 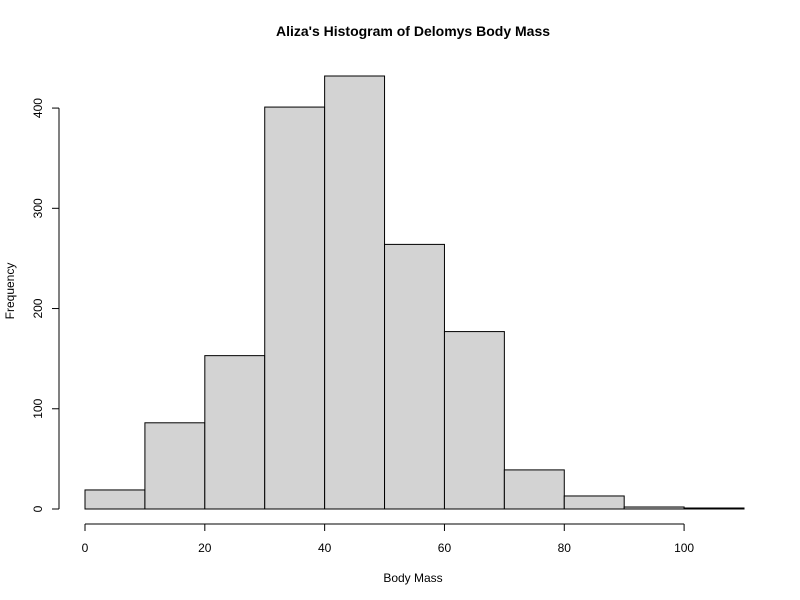 I want to click on y-tick-label-0: 0, so click(x=38, y=508).